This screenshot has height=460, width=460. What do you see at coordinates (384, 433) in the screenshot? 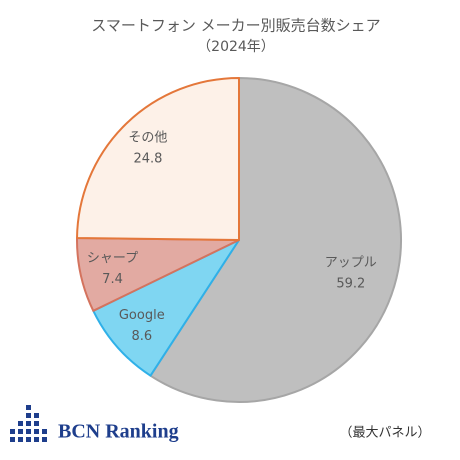
I see `note: （最大パネル）` at bounding box center [384, 433].